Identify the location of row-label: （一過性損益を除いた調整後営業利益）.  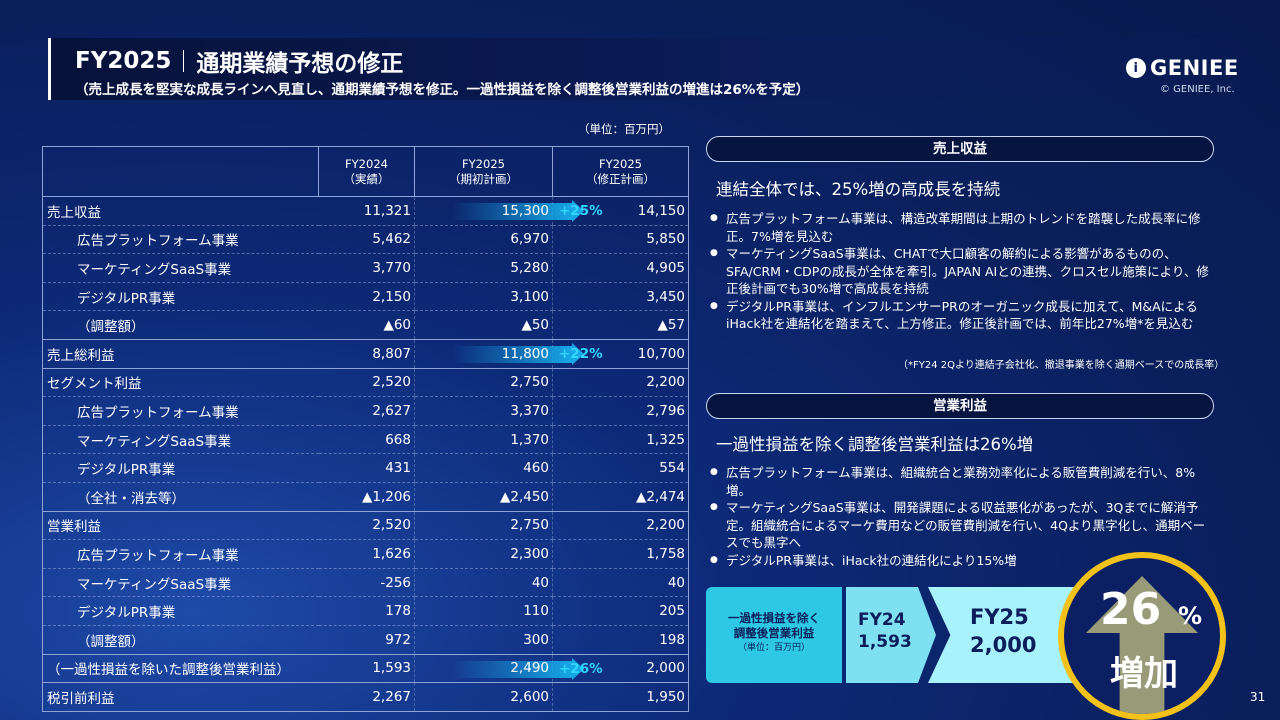
(180, 668).